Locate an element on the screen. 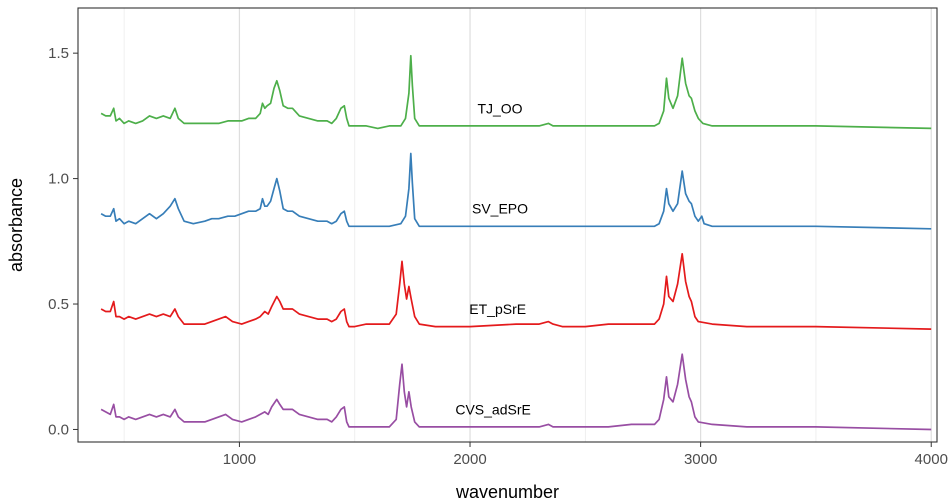 The image size is (948, 503). y-tick-label: 0.5 is located at coordinates (58, 304).